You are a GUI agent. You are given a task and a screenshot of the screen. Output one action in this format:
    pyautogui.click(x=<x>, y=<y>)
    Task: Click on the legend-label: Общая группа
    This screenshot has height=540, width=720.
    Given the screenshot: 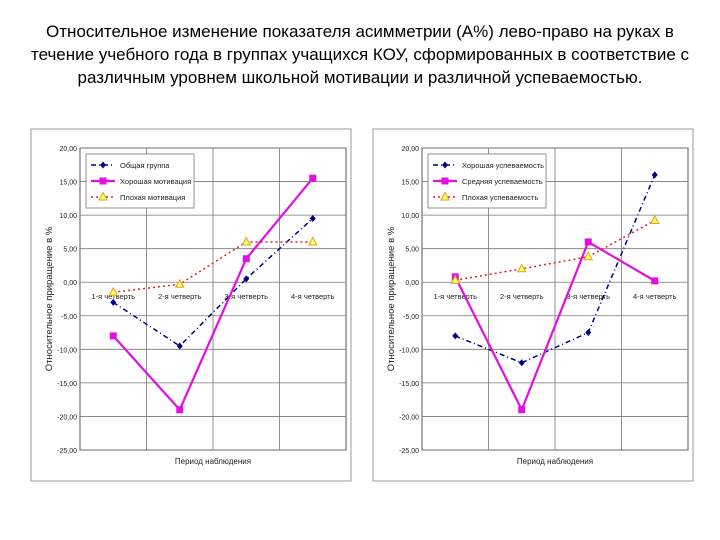 What is the action you would take?
    pyautogui.click(x=145, y=165)
    